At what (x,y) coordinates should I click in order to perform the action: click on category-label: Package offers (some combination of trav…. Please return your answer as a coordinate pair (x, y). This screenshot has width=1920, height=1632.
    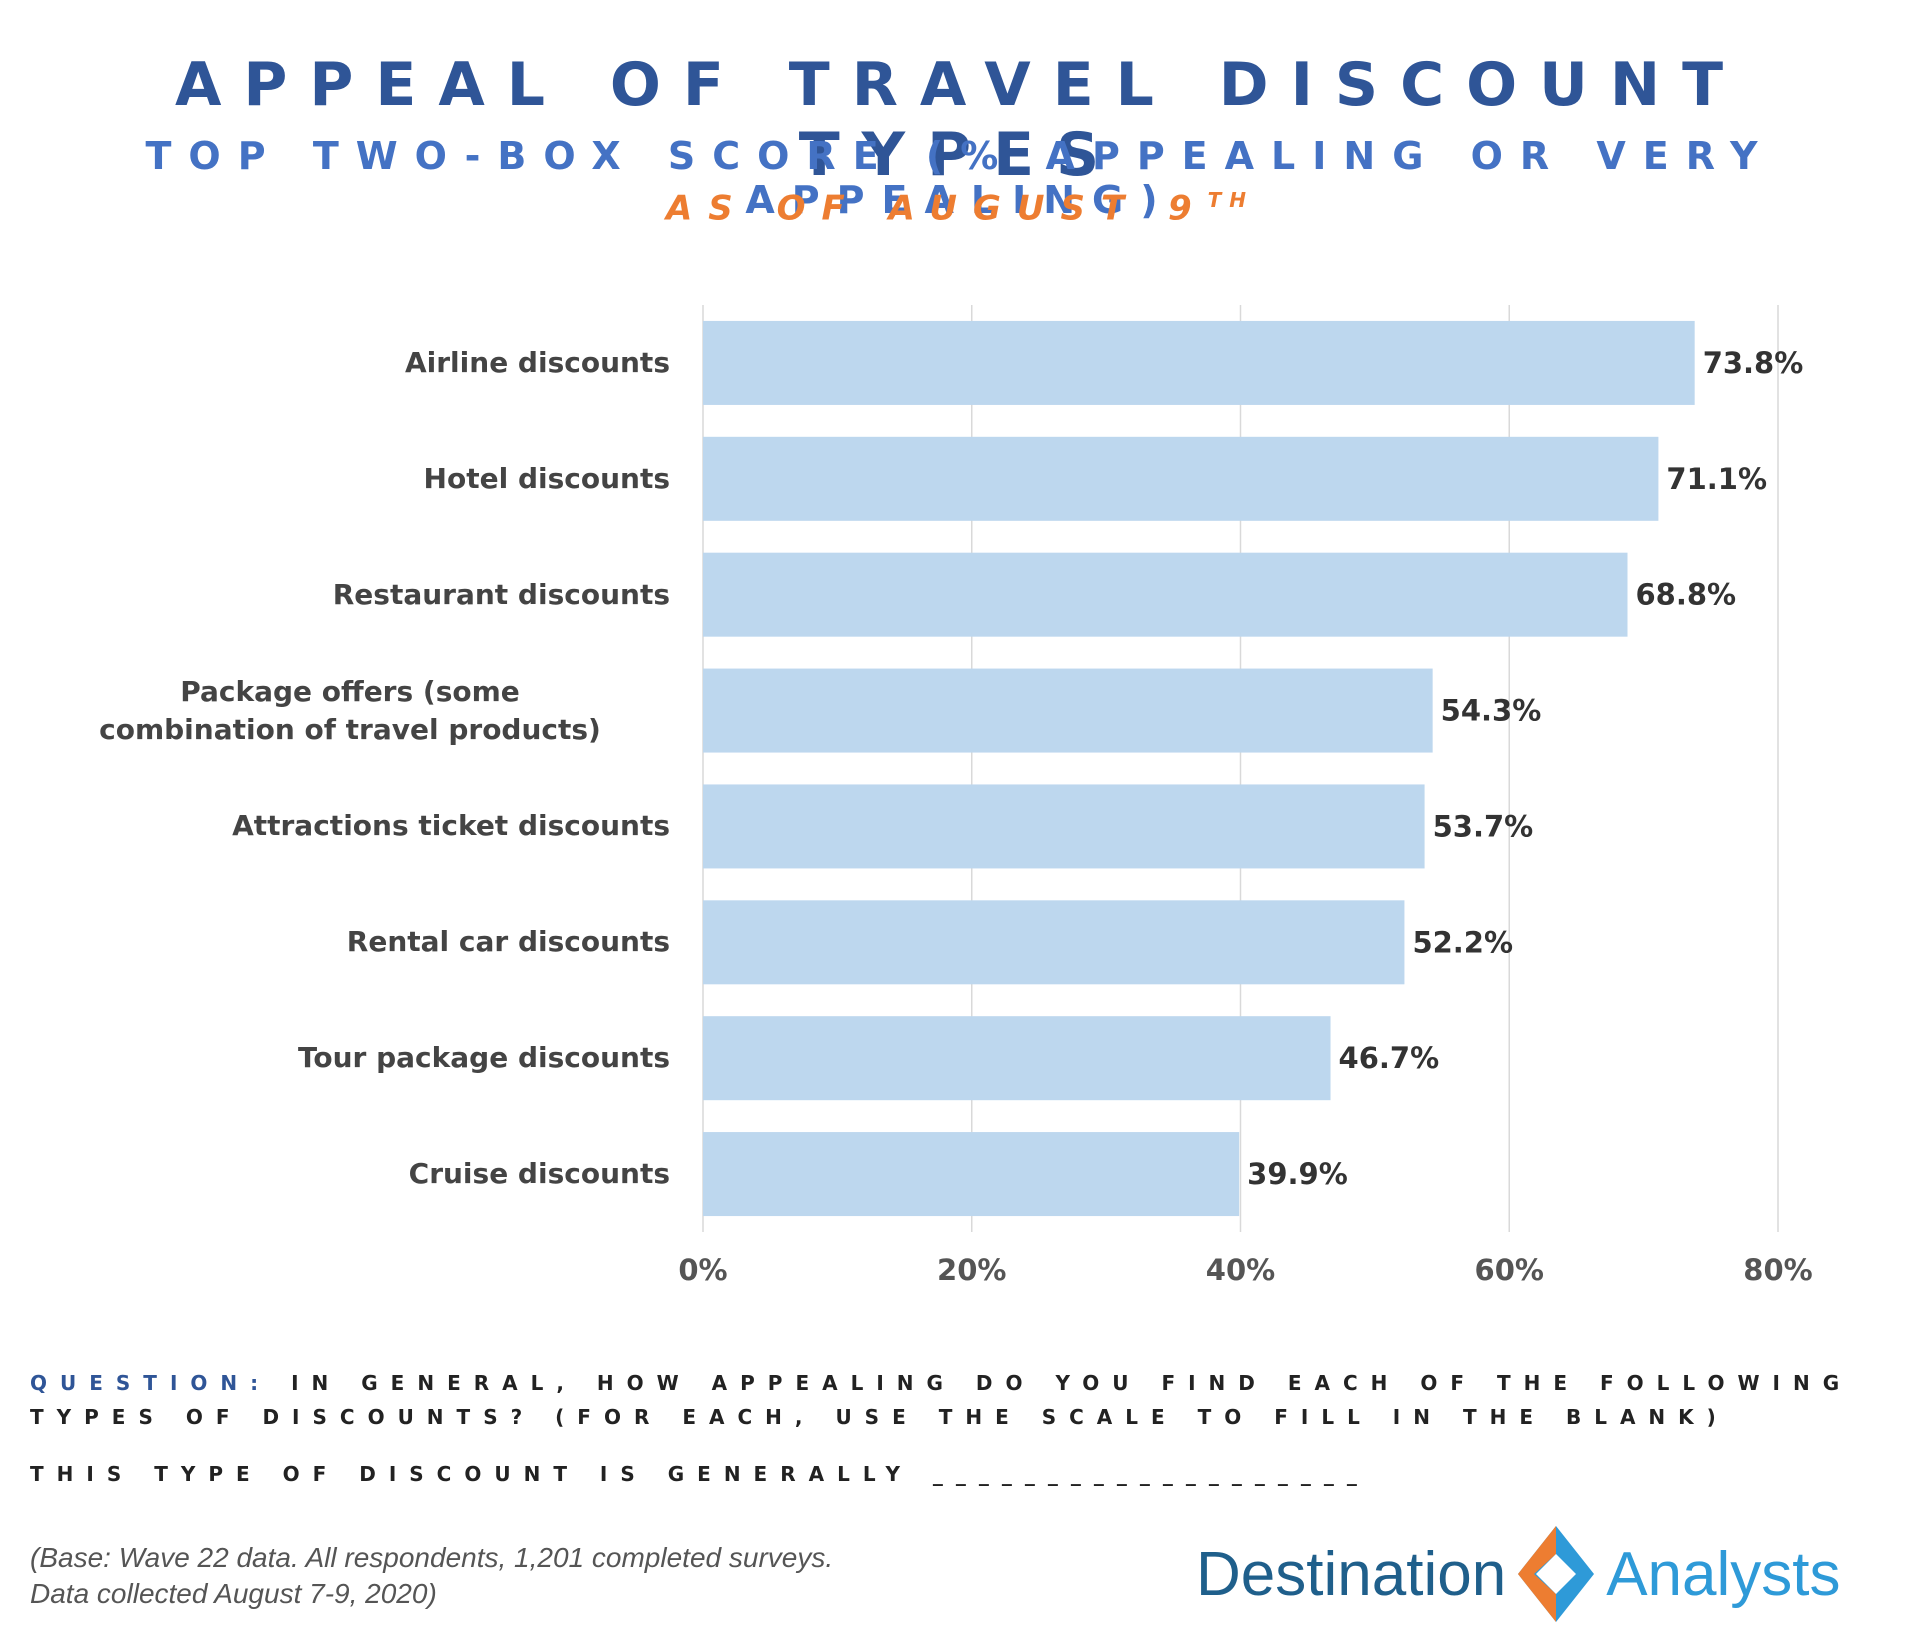
    Looking at the image, I should click on (350, 710).